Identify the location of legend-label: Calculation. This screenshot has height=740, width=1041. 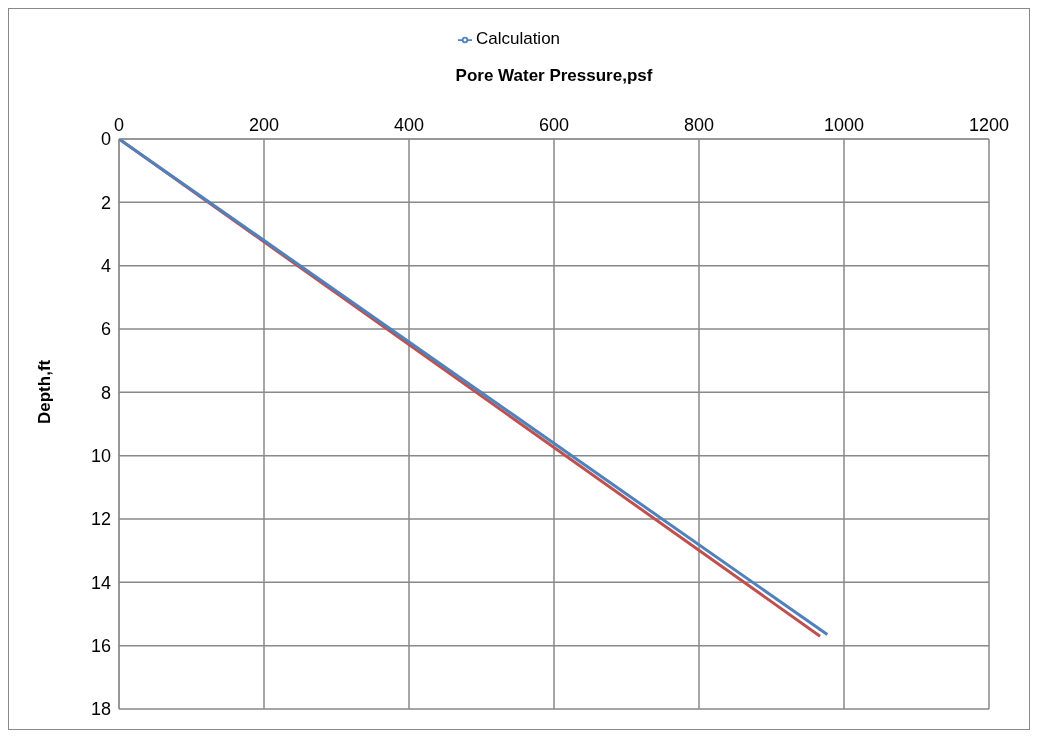
(518, 38).